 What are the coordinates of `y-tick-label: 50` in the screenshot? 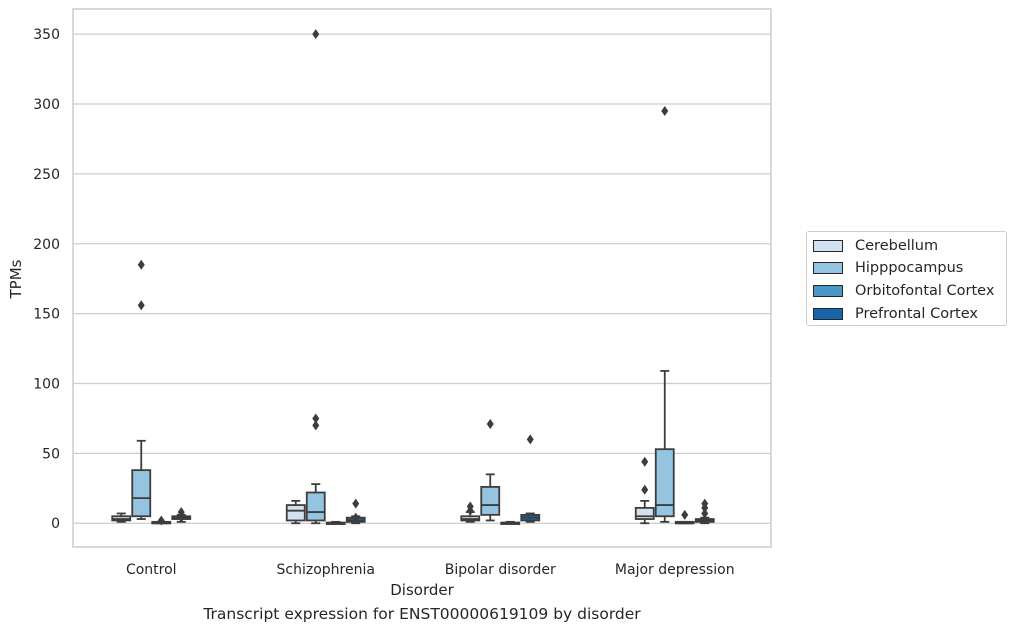 It's located at (51, 454).